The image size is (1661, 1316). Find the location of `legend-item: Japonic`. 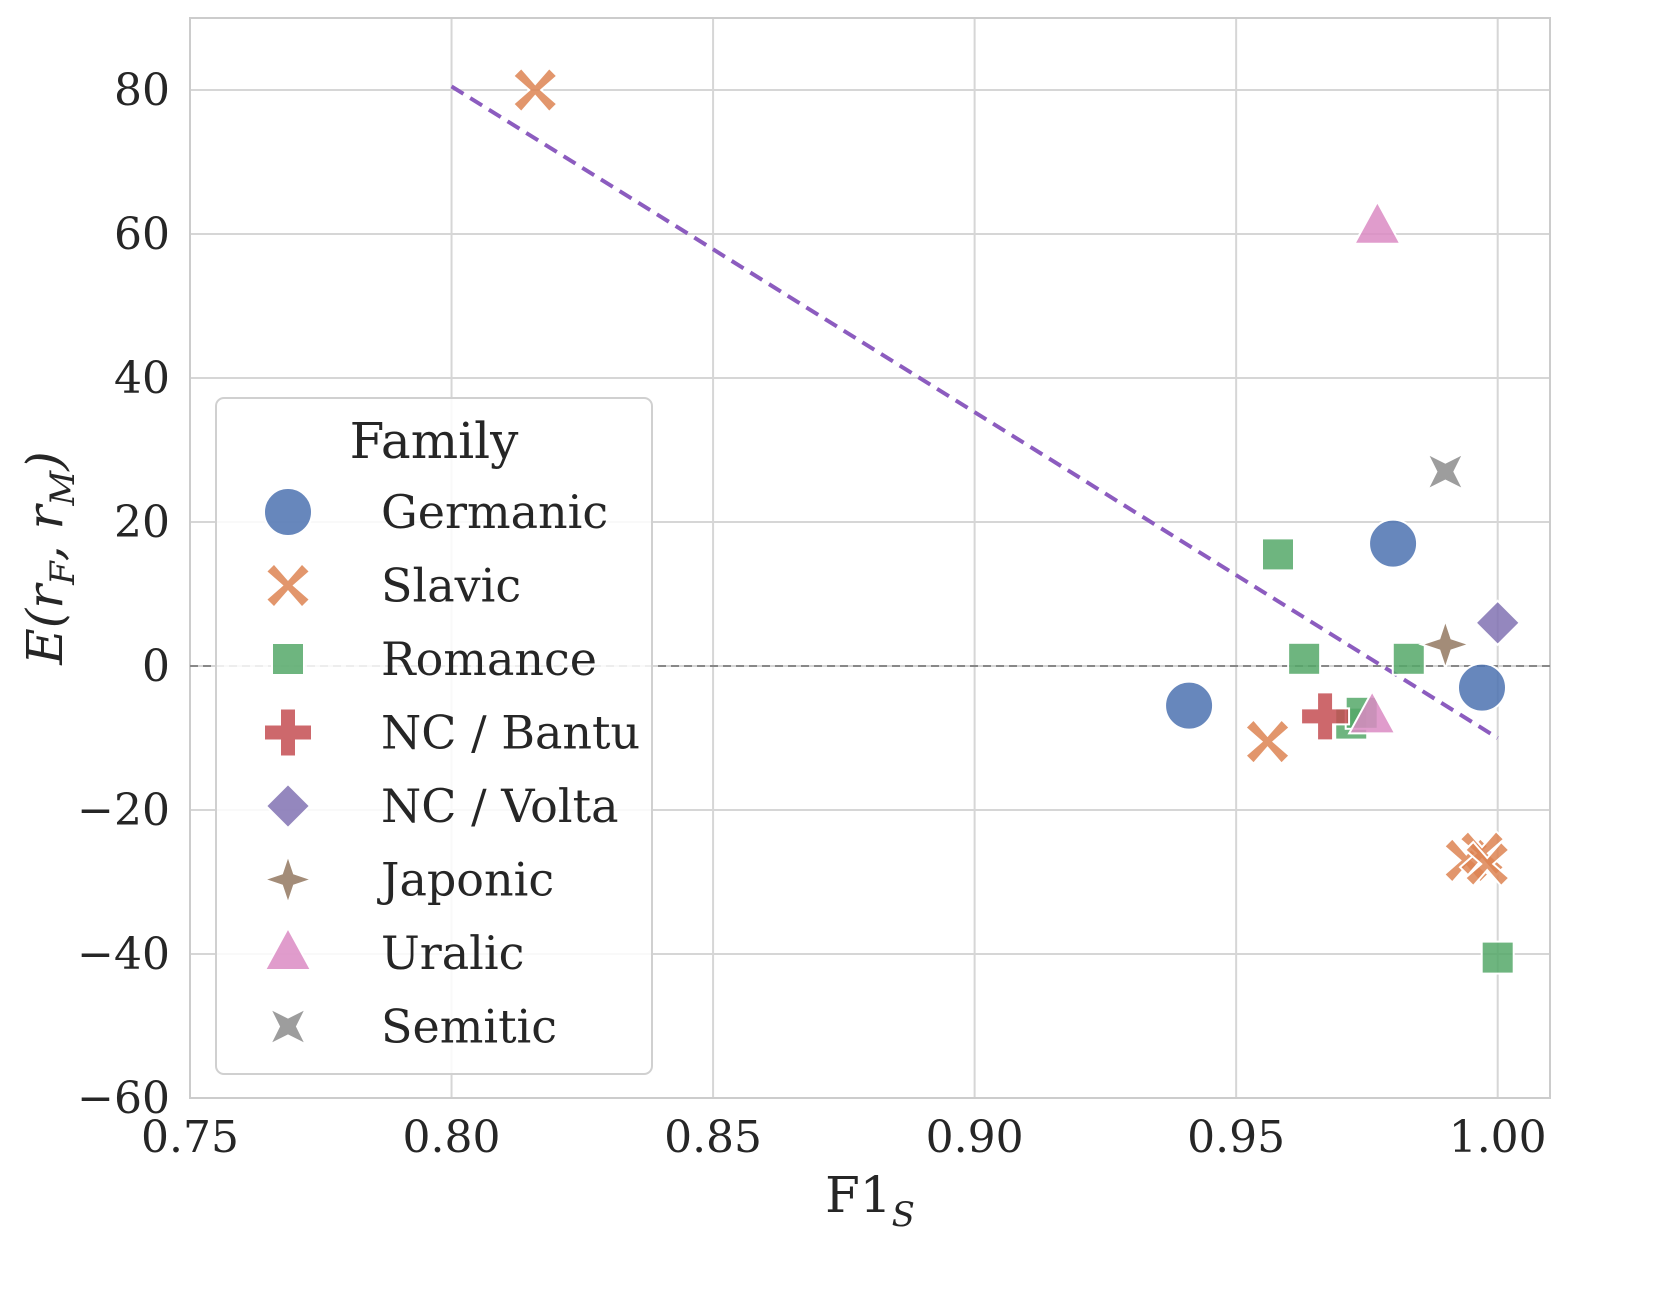

legend-item: Japonic is located at coordinates (407, 879).